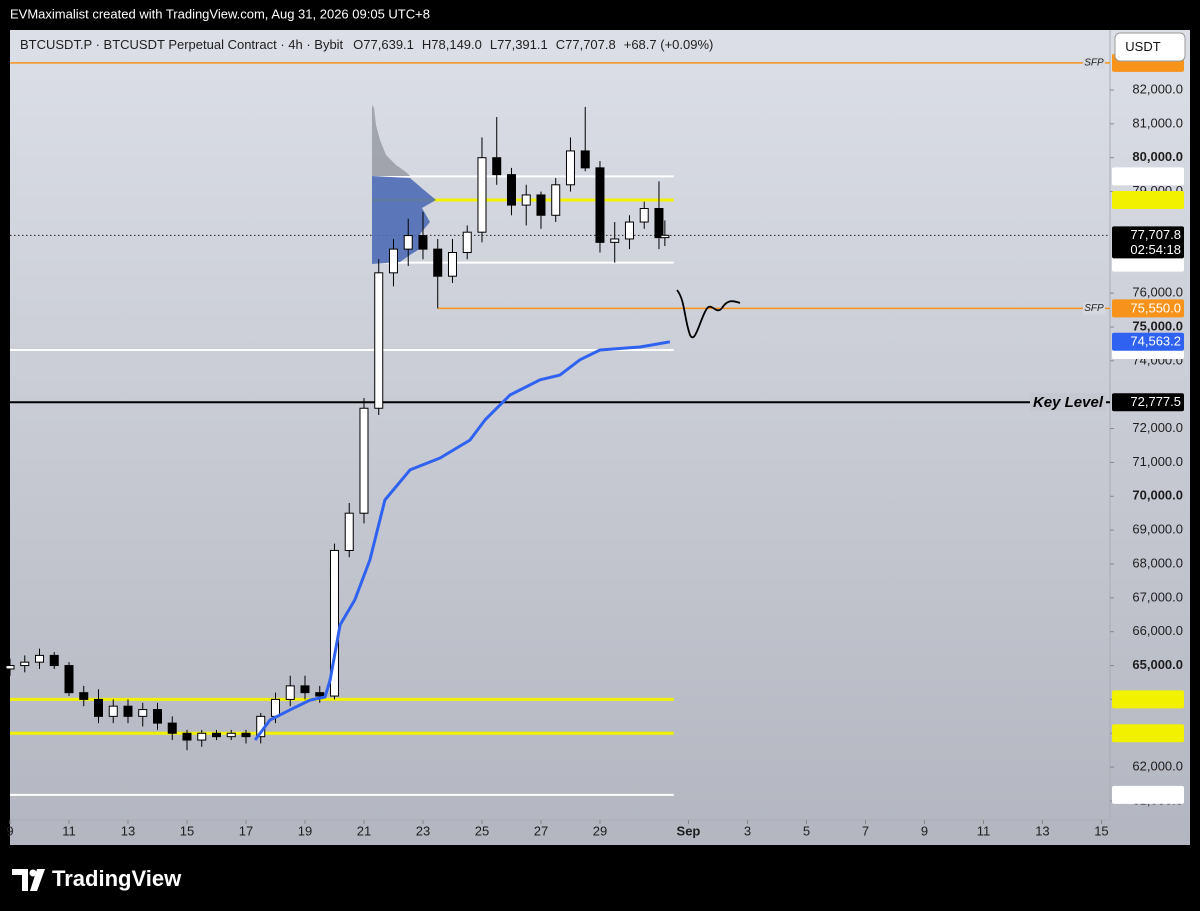  What do you see at coordinates (1155, 401) in the screenshot?
I see `price-badge-label: 72,777.5` at bounding box center [1155, 401].